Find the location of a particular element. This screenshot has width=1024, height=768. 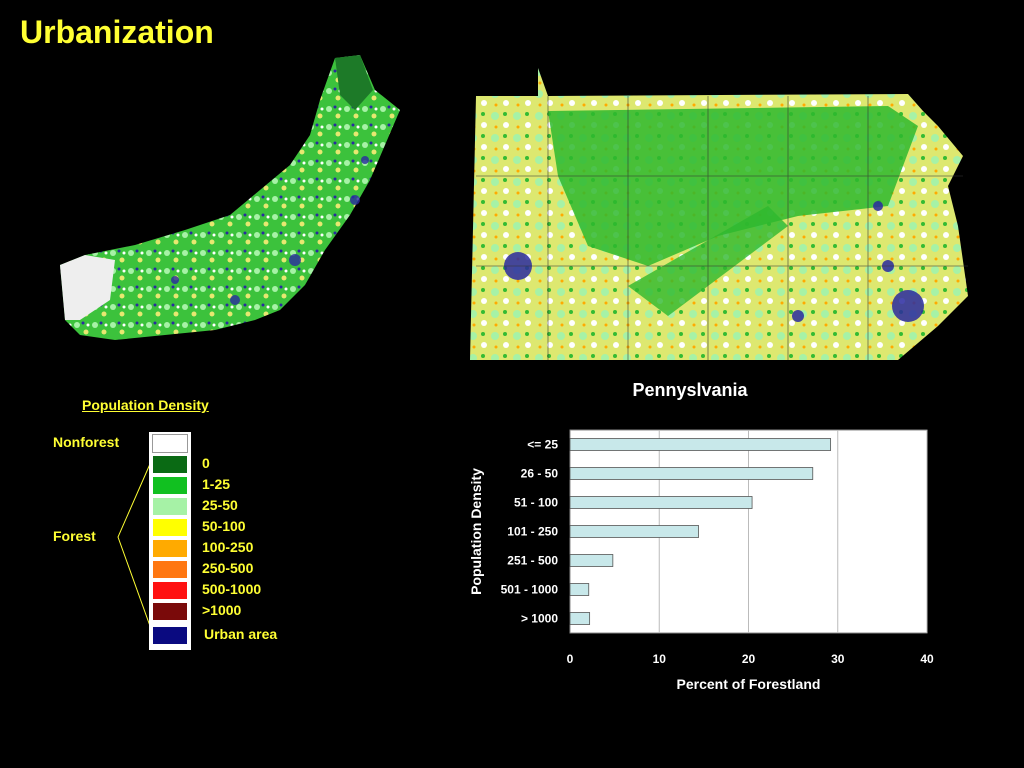

x-tick-label: 30 is located at coordinates (838, 659).